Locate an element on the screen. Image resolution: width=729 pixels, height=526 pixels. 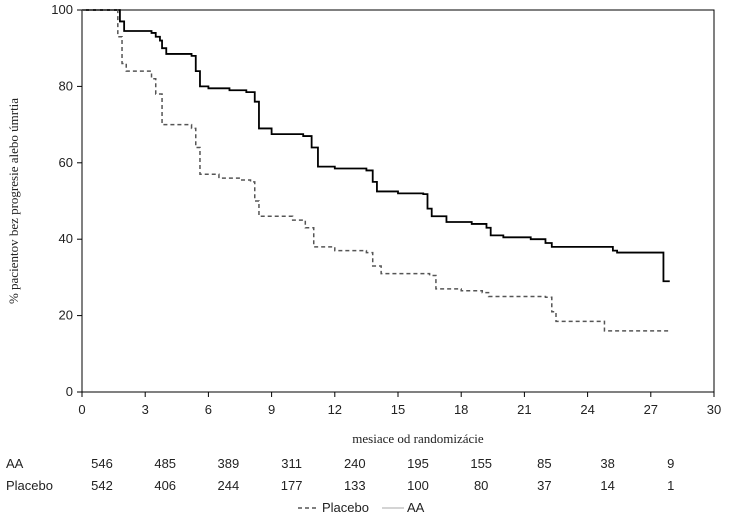
risk-value: 37 is located at coordinates (544, 485).